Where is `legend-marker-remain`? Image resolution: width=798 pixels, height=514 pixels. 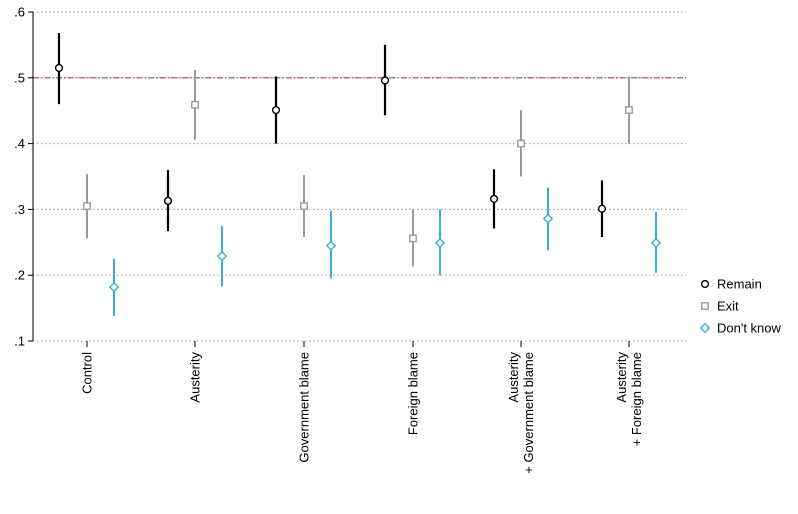
legend-marker-remain is located at coordinates (705, 284).